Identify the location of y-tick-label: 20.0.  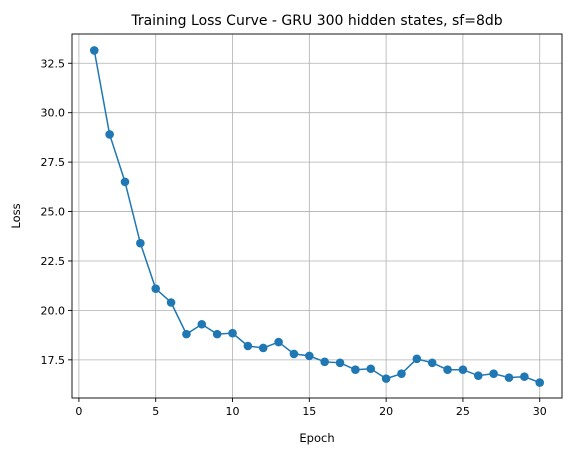
(53, 310).